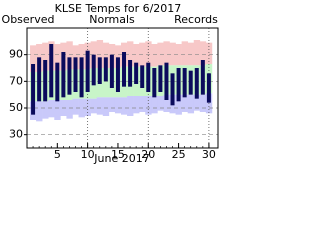 Image resolution: width=320 pixels, height=240 pixels. What do you see at coordinates (148, 154) in the screenshot?
I see `x-tick-label: 20` at bounding box center [148, 154].